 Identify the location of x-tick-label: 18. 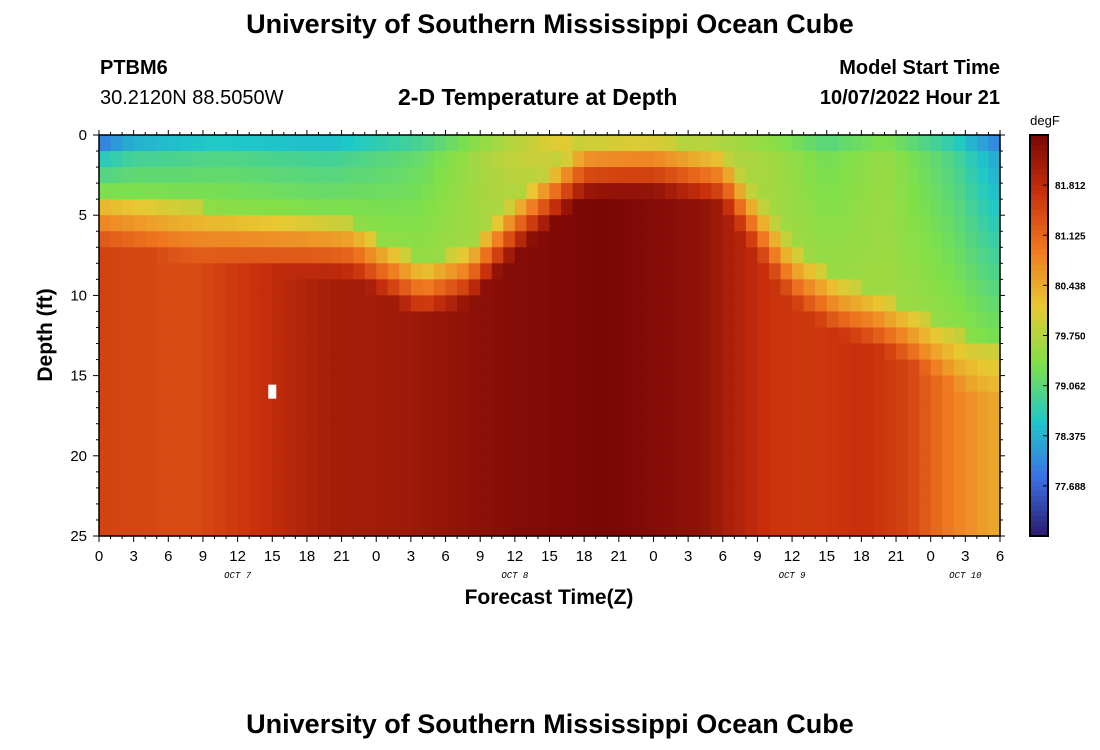
(307, 556).